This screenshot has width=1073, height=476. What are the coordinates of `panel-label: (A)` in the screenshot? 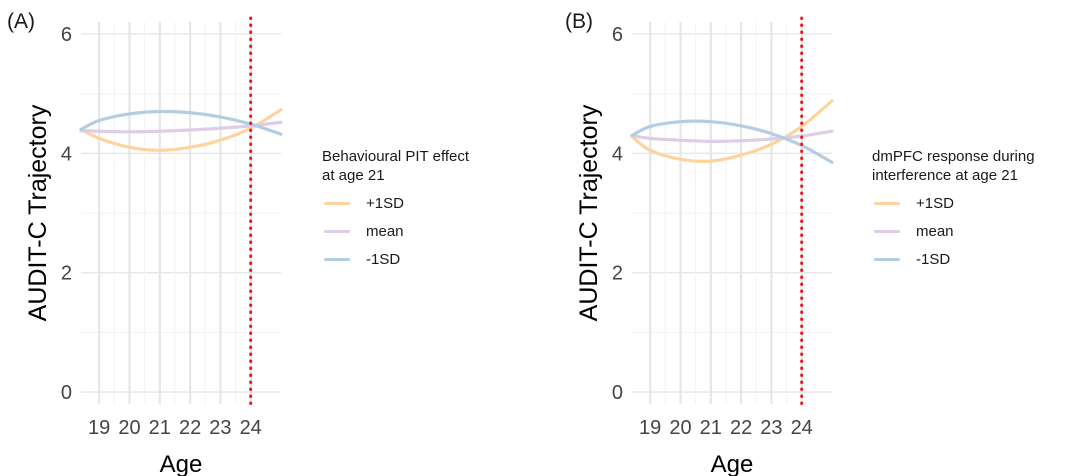 It's located at (21, 21).